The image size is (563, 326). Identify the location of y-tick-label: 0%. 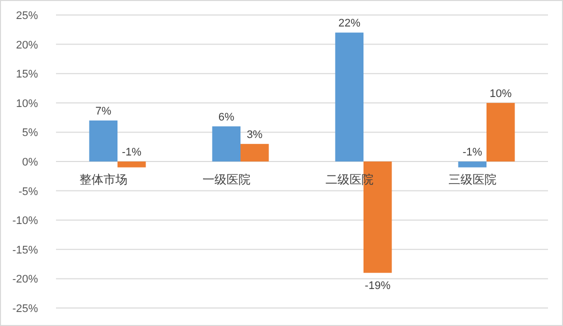
(30, 162).